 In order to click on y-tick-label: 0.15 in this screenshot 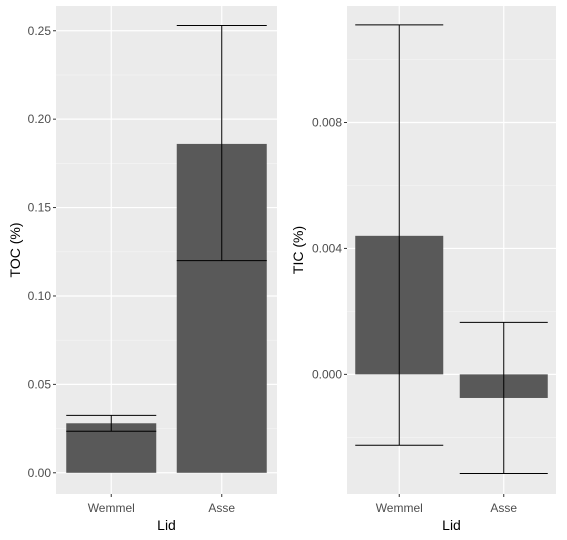, I will do `click(40, 208)`.